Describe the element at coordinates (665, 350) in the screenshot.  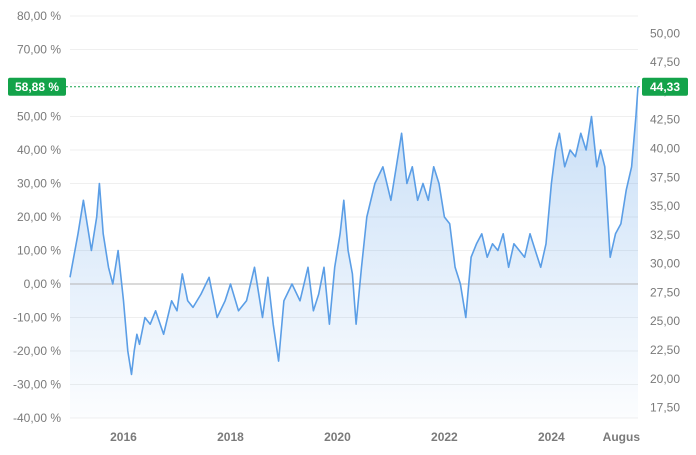
I see `right-tick-label: 22,50` at that location.